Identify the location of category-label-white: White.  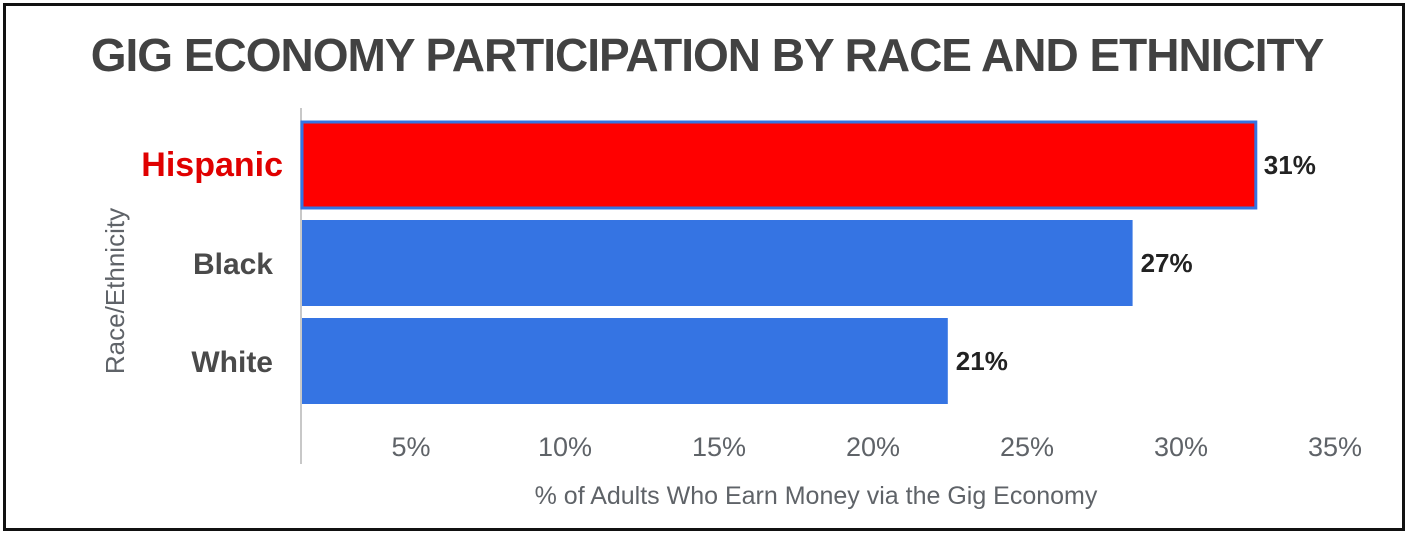
(232, 362).